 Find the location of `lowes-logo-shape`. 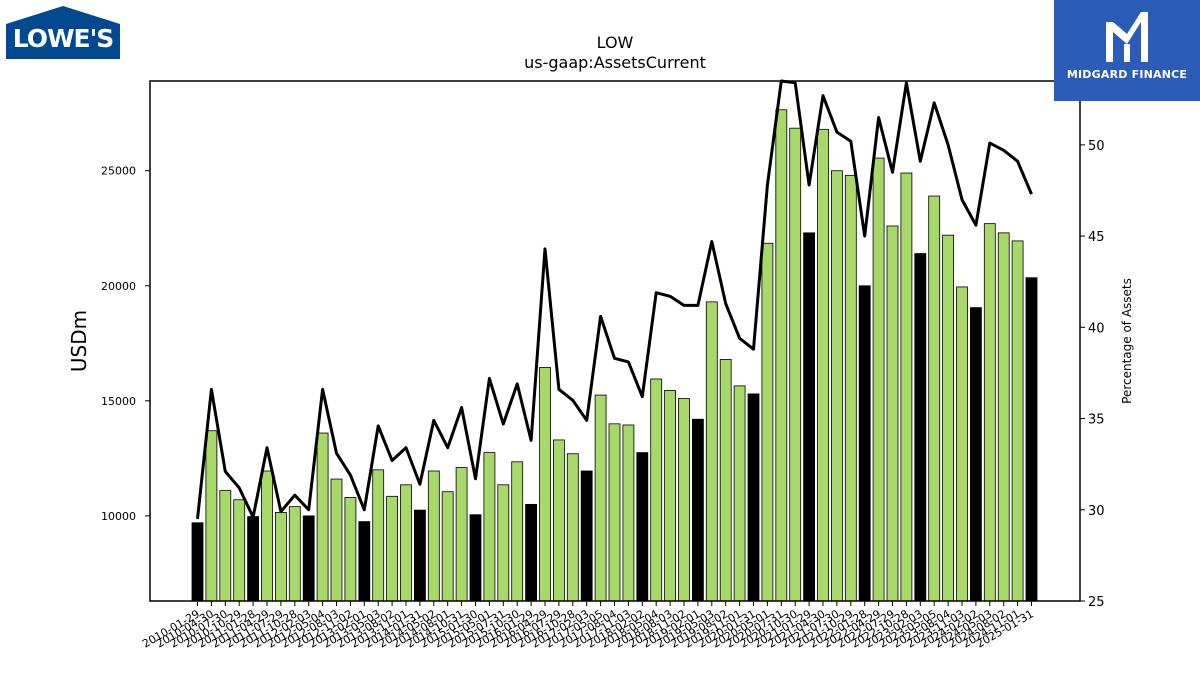

lowes-logo-shape is located at coordinates (63, 32).